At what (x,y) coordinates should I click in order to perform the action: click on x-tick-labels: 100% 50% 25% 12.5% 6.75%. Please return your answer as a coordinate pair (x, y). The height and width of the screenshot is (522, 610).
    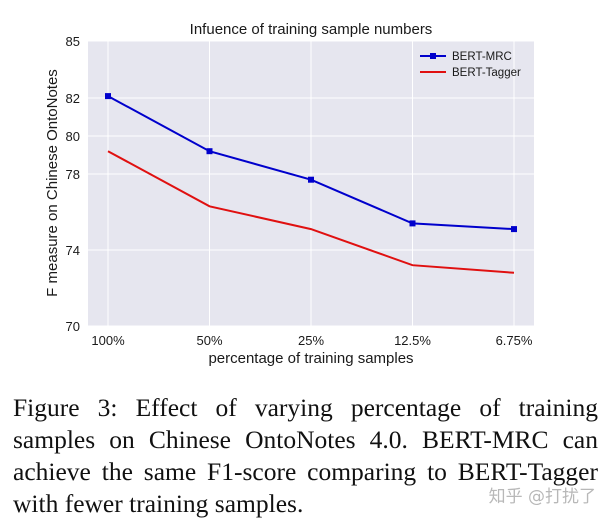
    Looking at the image, I should click on (311, 340).